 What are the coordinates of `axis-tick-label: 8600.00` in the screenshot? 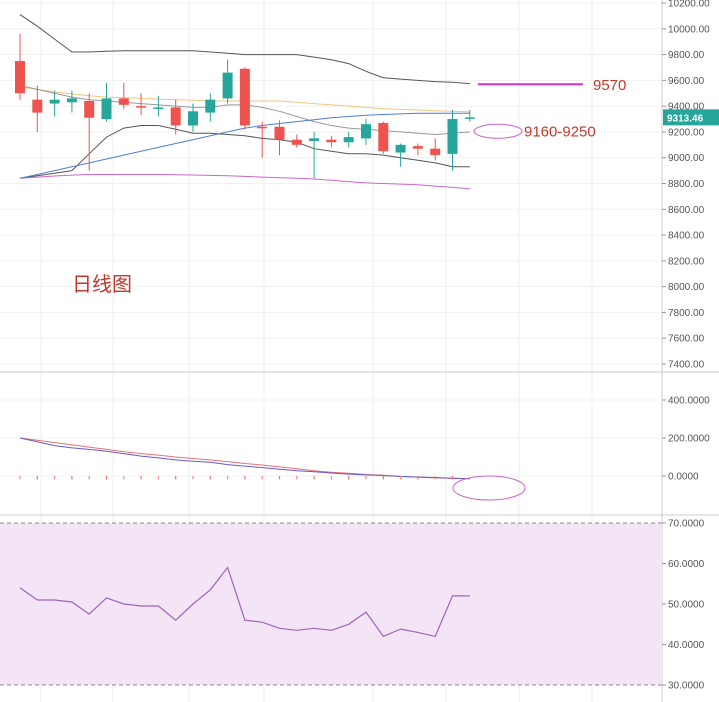 It's located at (686, 210).